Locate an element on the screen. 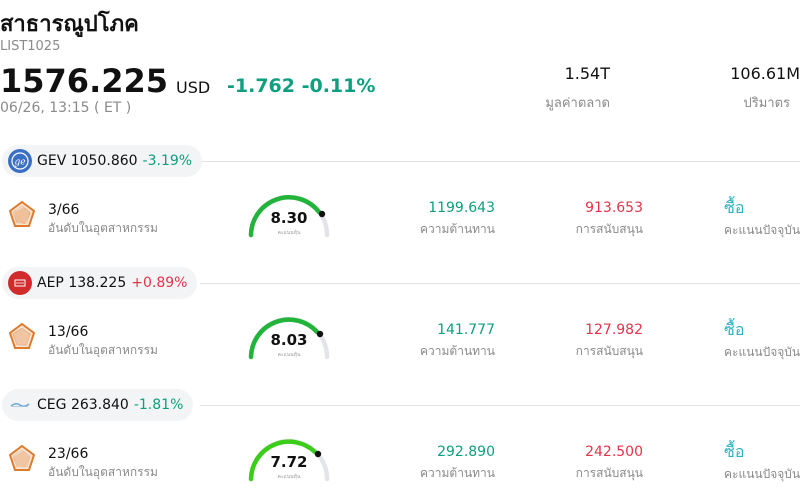 This screenshot has height=499, width=800. stock-chip: CEG 263.840 -1.81% is located at coordinates (98, 405).